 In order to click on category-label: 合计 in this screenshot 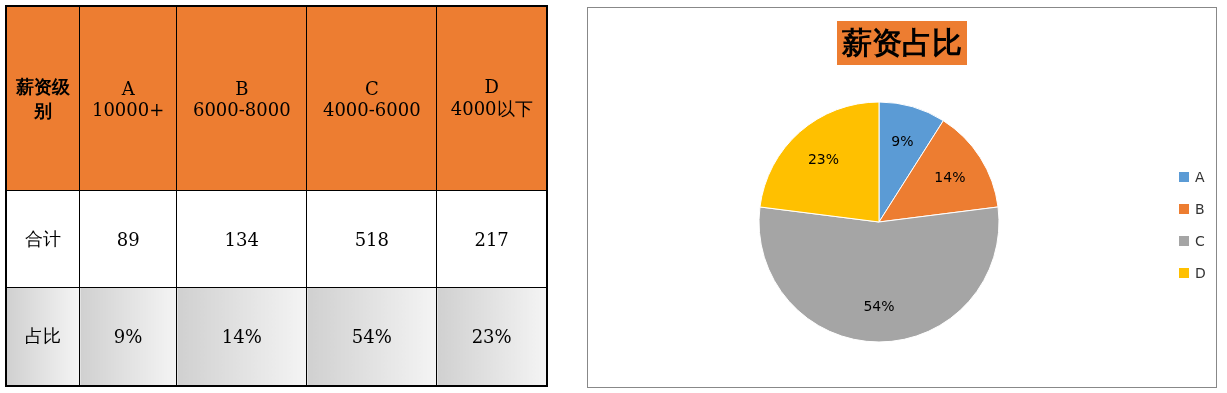, I will do `click(43, 238)`.